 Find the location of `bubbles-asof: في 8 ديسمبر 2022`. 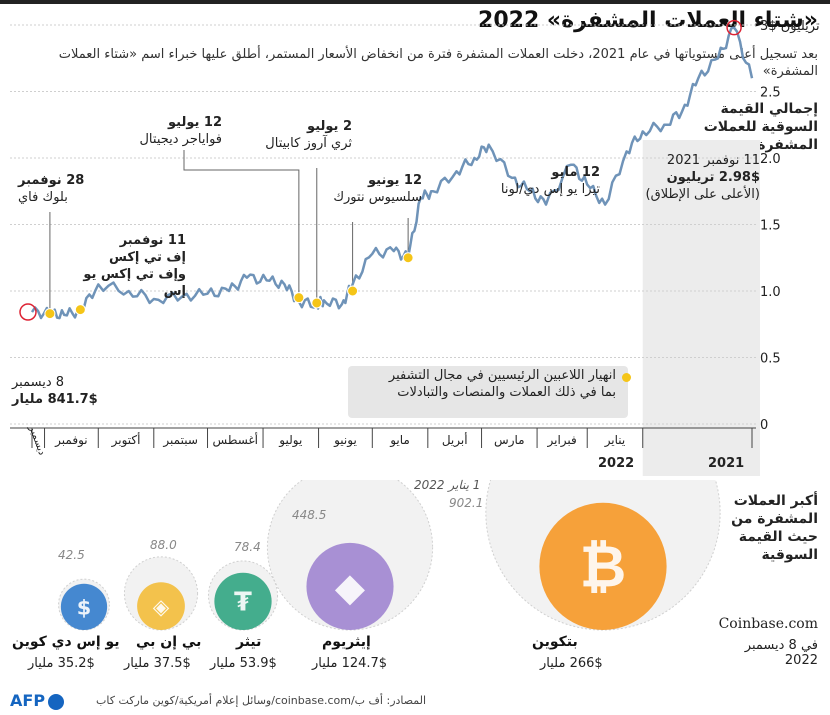

bubbles-asof: في 8 ديسمبر 2022 is located at coordinates (781, 653).